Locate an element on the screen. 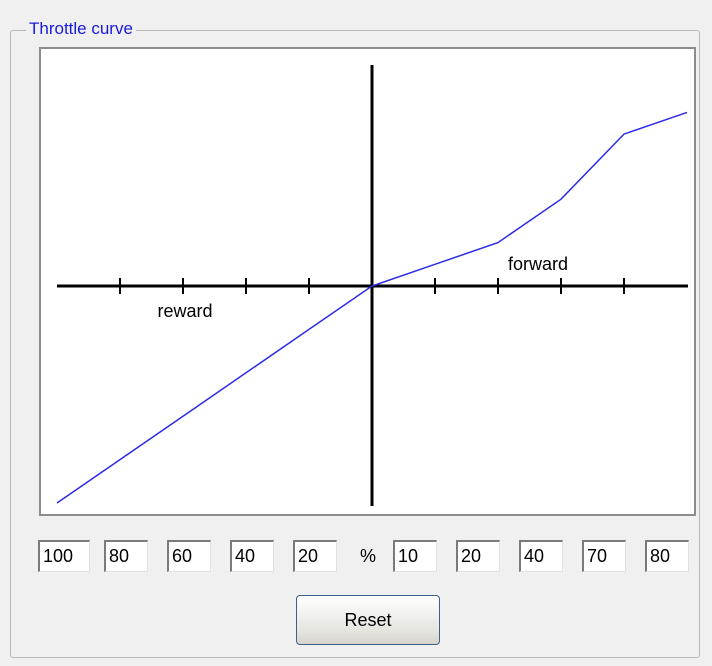 Image resolution: width=712 pixels, height=666 pixels. value-input: 10 is located at coordinates (415, 556).